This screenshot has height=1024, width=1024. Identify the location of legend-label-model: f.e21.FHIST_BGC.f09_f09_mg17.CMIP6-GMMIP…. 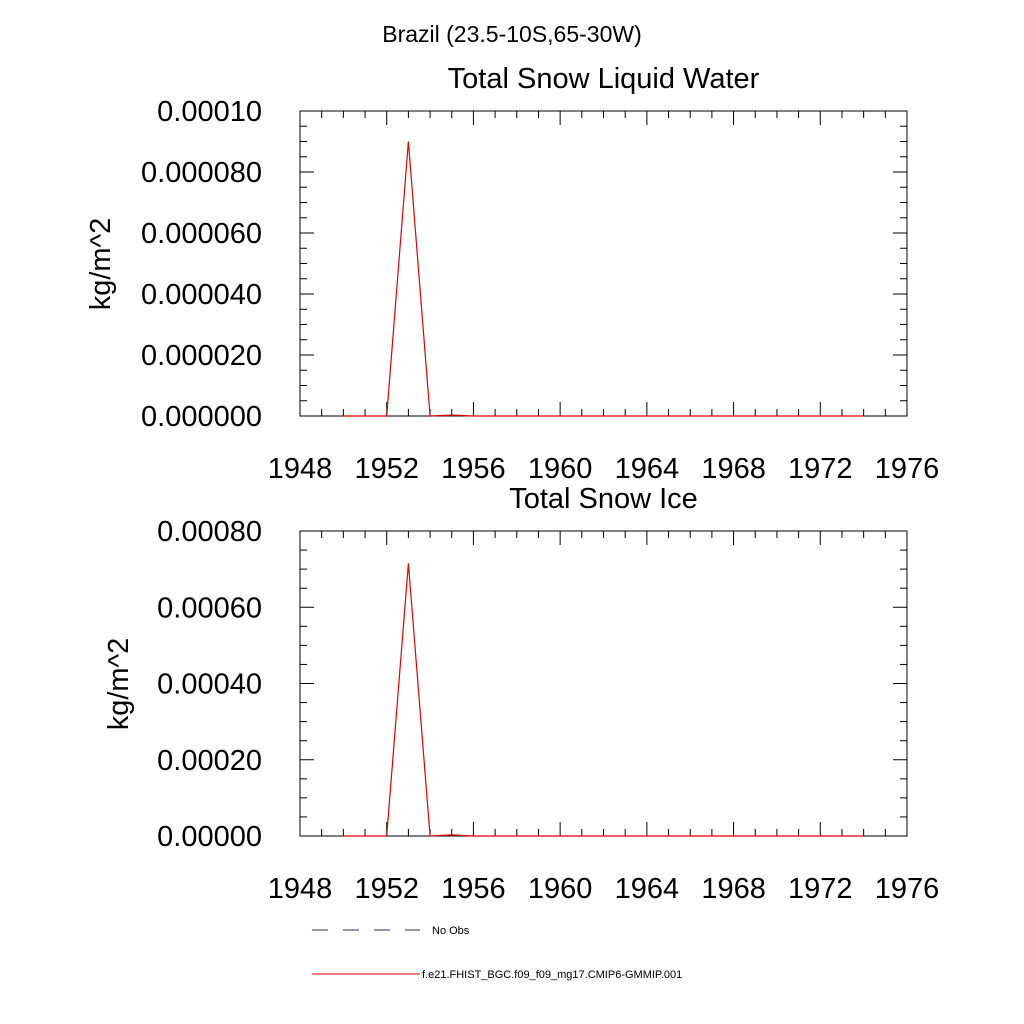
(552, 975).